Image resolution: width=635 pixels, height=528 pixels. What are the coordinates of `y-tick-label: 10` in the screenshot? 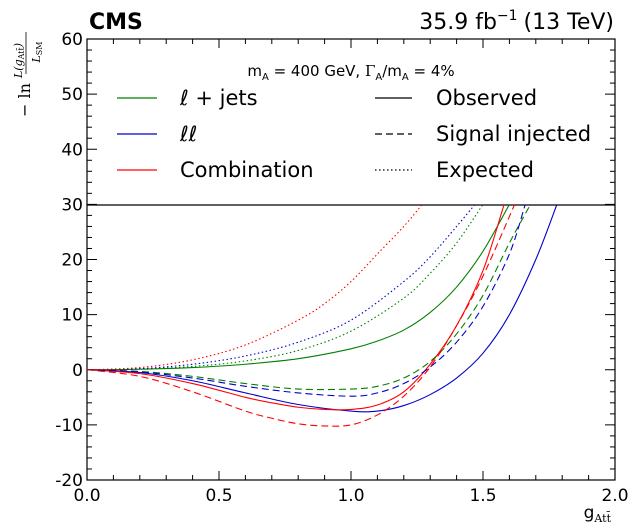 It's located at (72, 316).